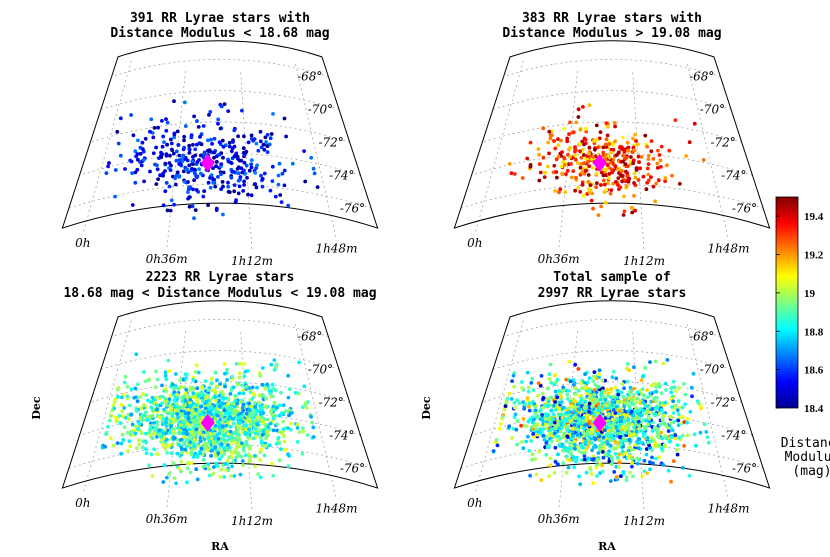 This screenshot has height=557, width=830. Describe the element at coordinates (309, 337) in the screenshot. I see `dec-tick-label: -68°` at that location.